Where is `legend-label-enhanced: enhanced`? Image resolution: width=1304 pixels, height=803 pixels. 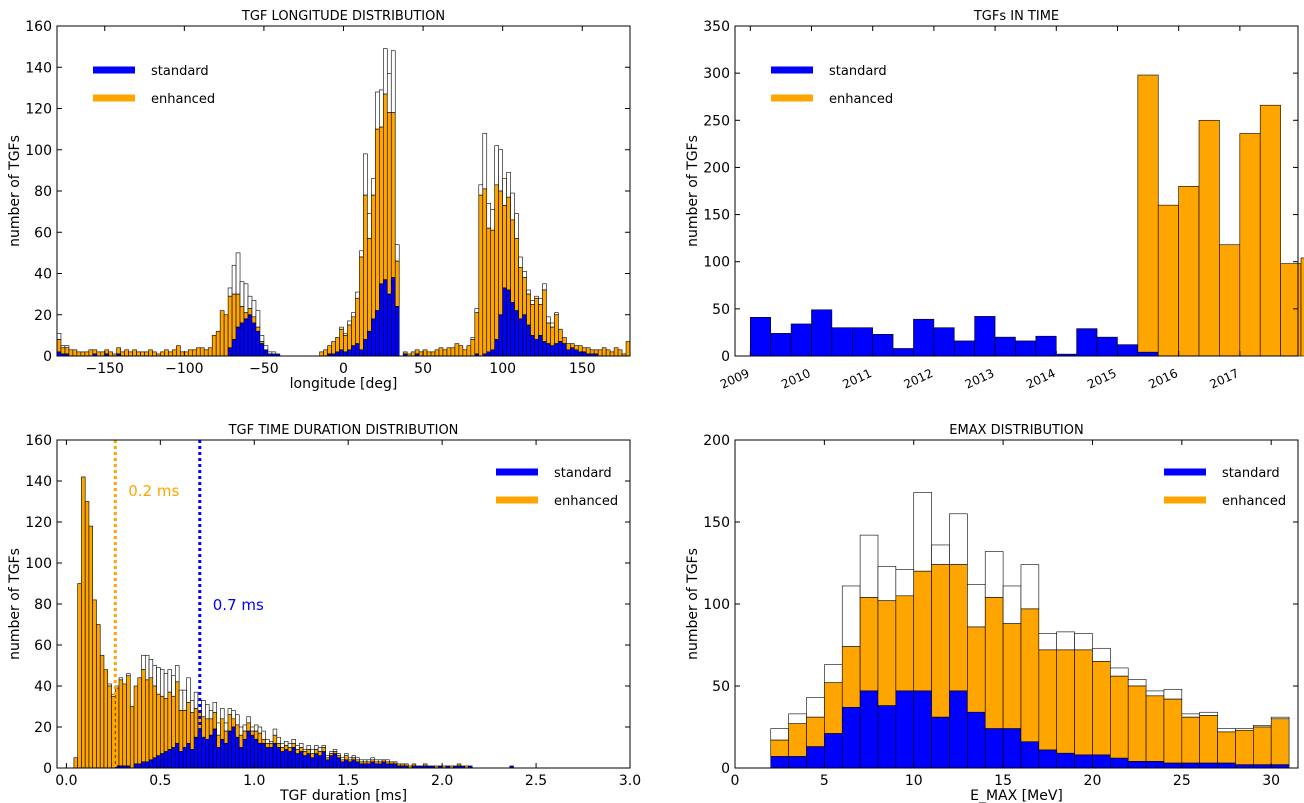 legend-label-enhanced: enhanced is located at coordinates (586, 501).